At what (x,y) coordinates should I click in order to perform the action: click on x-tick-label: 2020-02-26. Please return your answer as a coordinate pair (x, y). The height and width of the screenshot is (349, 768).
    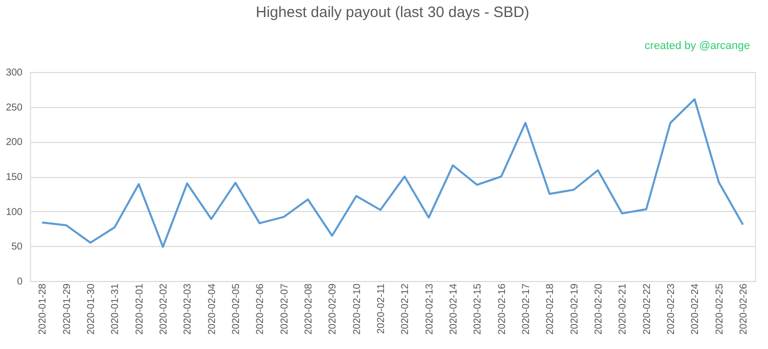
    Looking at the image, I should click on (744, 309).